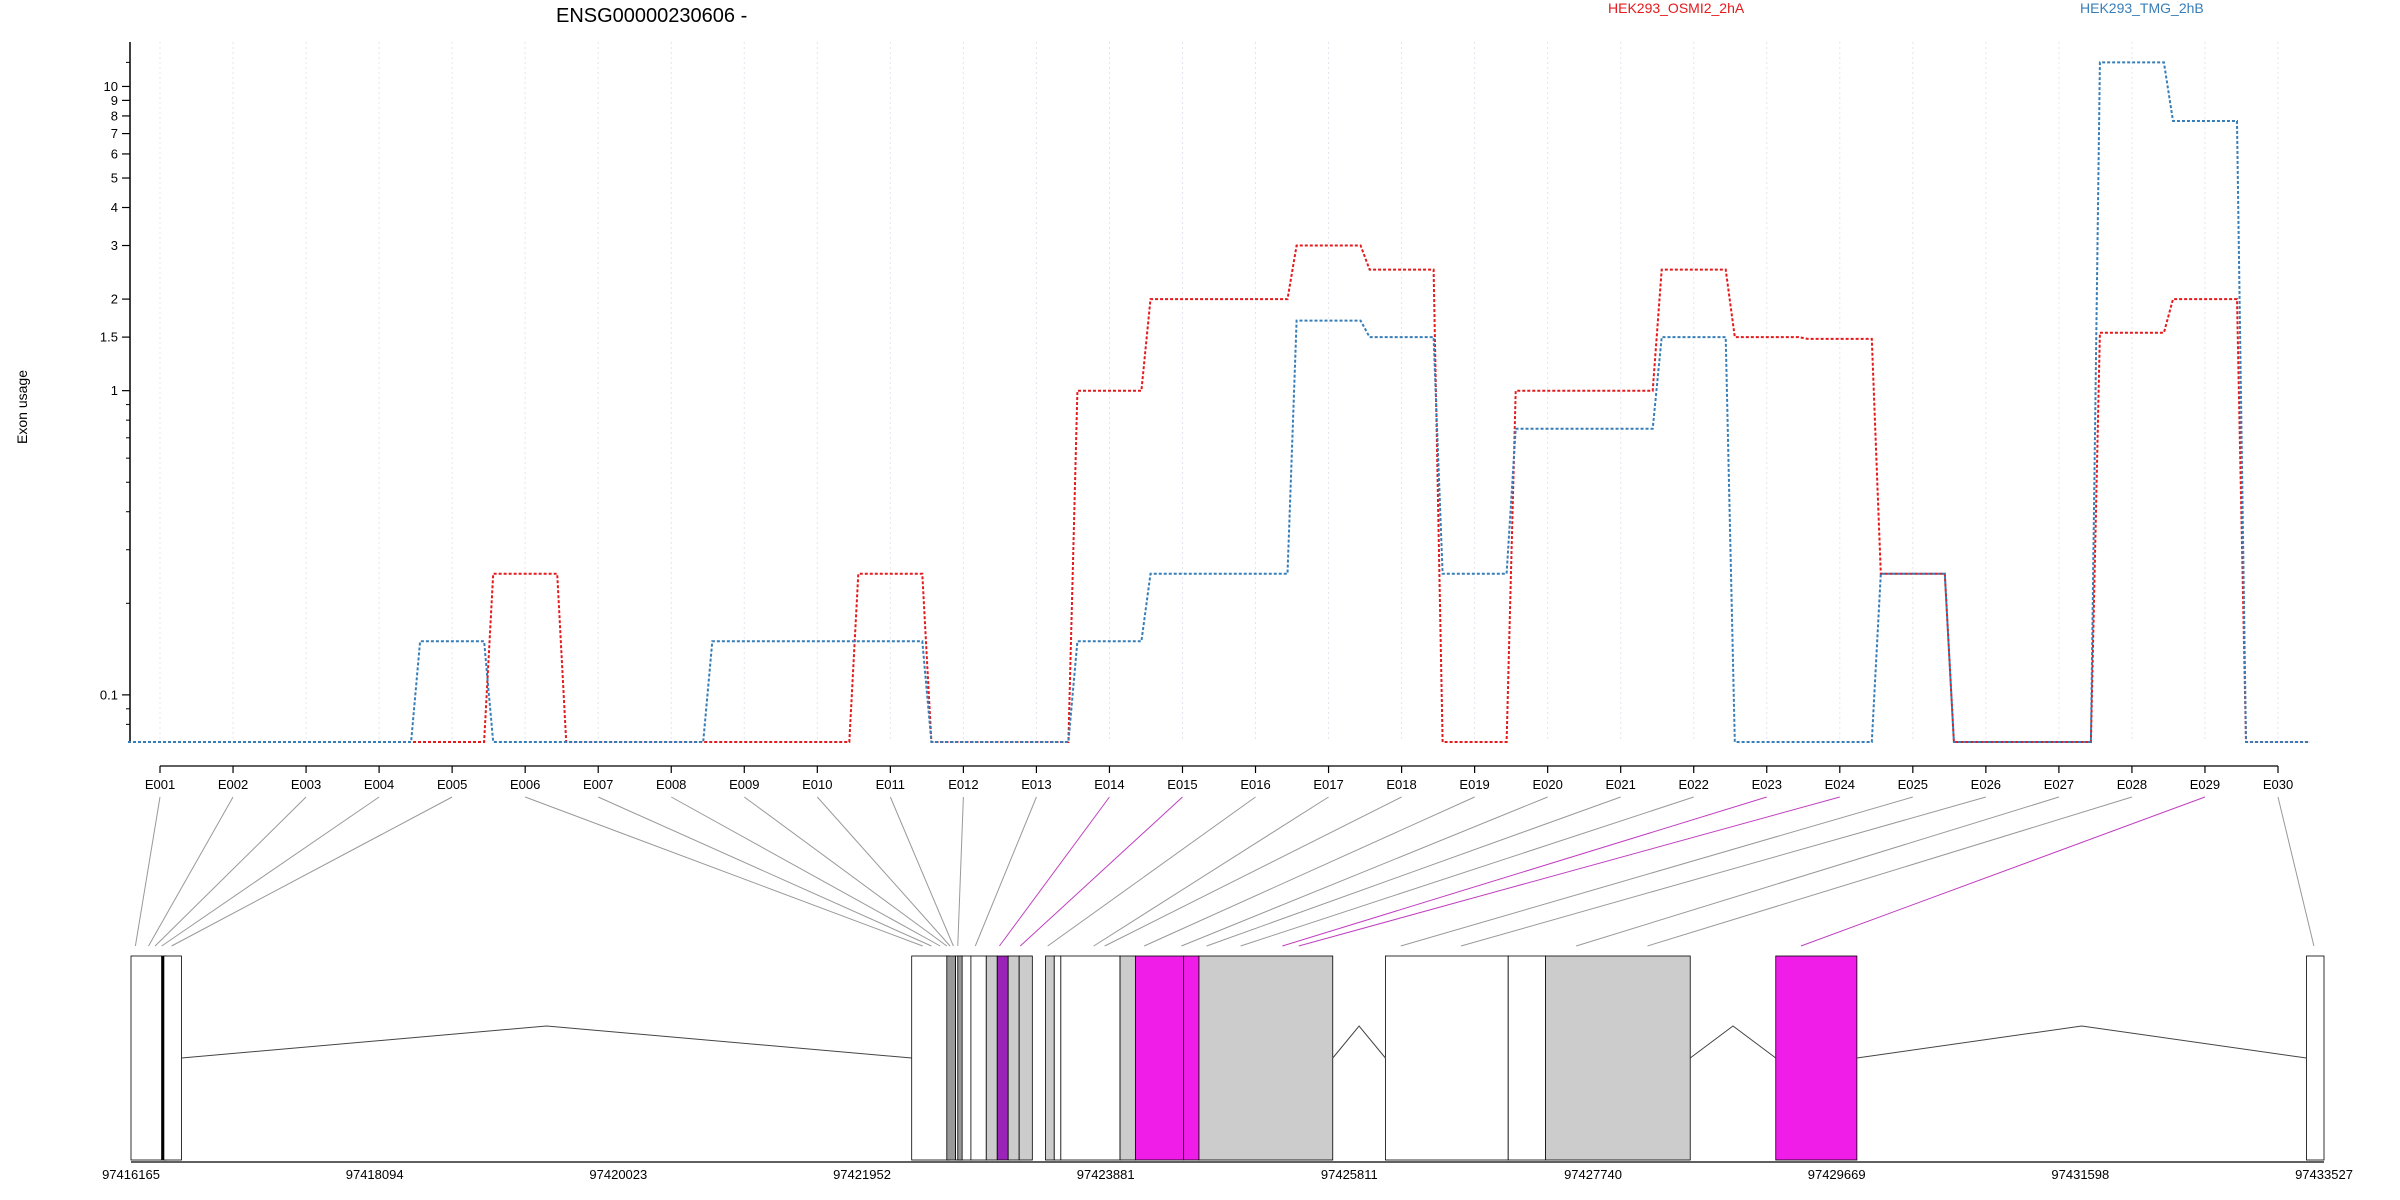 This screenshot has width=2400, height=1200. What do you see at coordinates (960, 871) in the screenshot?
I see `exon-mapping-line-E012` at bounding box center [960, 871].